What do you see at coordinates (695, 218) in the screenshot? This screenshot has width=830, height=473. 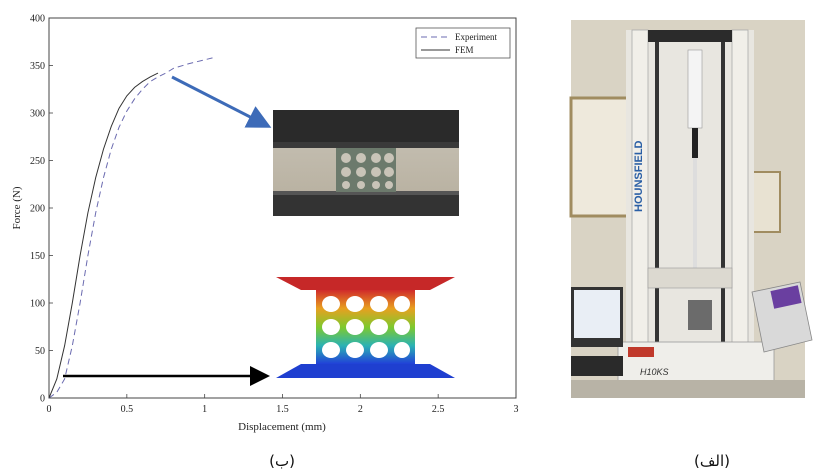 I see `specimen-rod` at bounding box center [695, 218].